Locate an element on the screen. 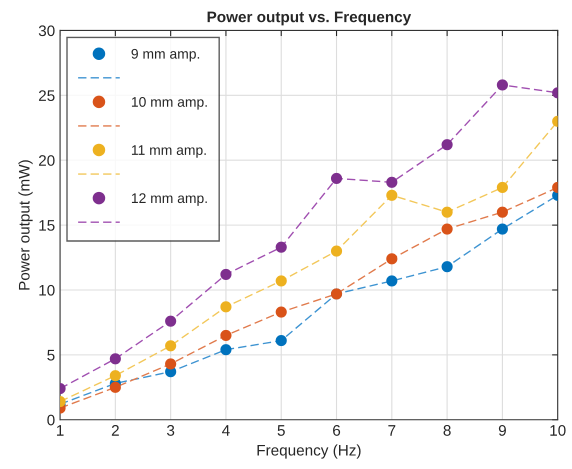 The width and height of the screenshot is (572, 469). legend-label: 11 mm amp. is located at coordinates (169, 151).